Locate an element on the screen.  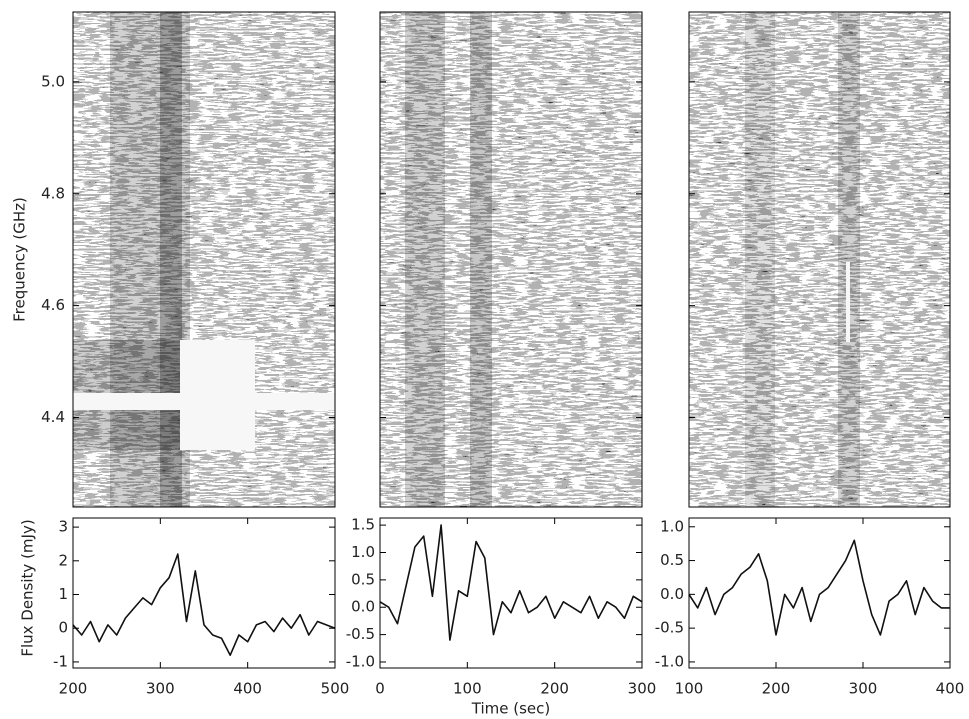
y-tick-label: 4.4 is located at coordinates (53, 417).